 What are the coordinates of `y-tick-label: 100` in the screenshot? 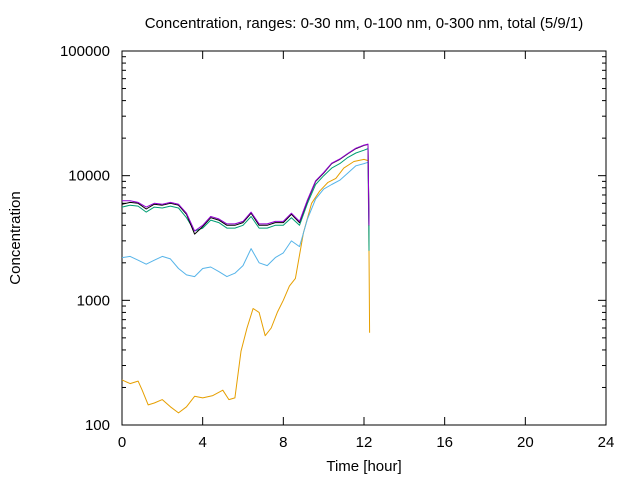 It's located at (97, 425).